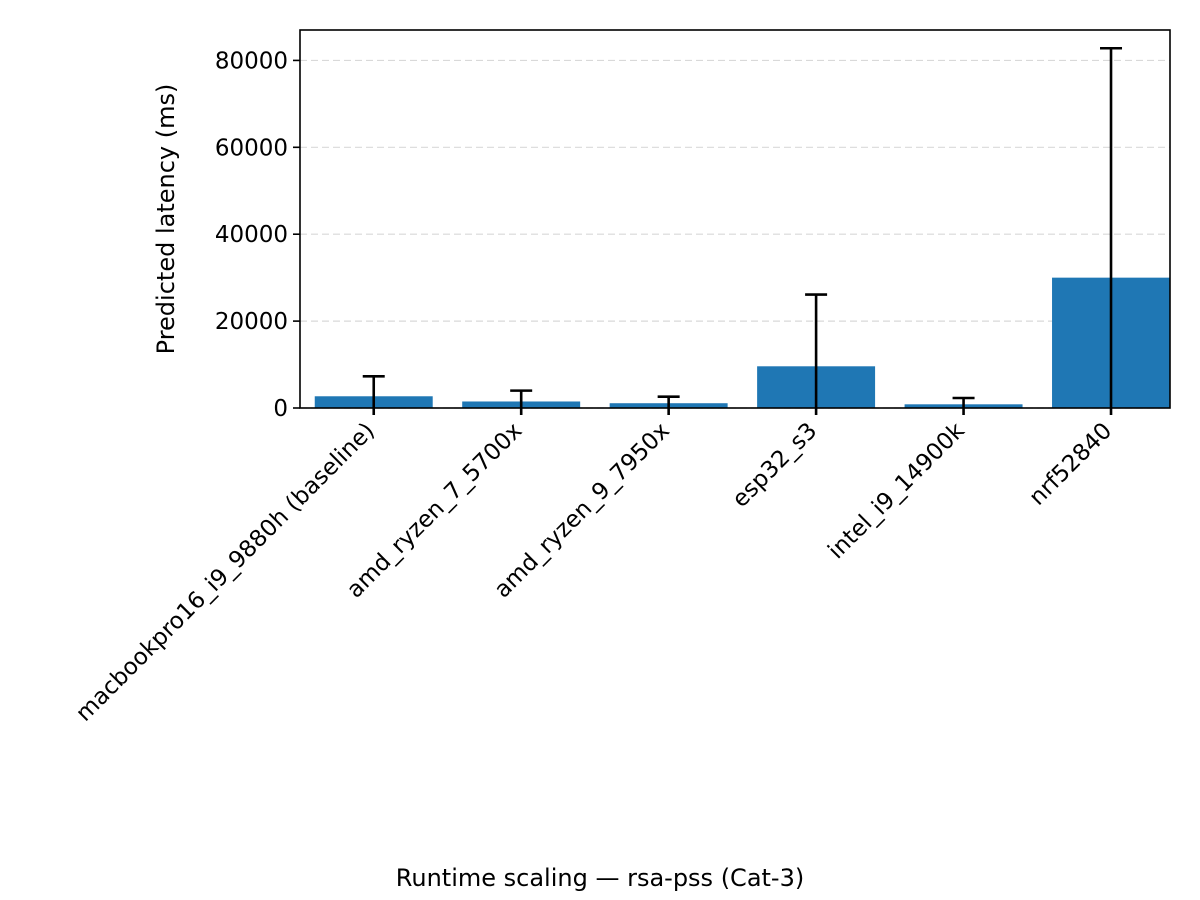 Image resolution: width=1200 pixels, height=900 pixels. Describe the element at coordinates (251, 148) in the screenshot. I see `y-tick-label: 60000` at that location.